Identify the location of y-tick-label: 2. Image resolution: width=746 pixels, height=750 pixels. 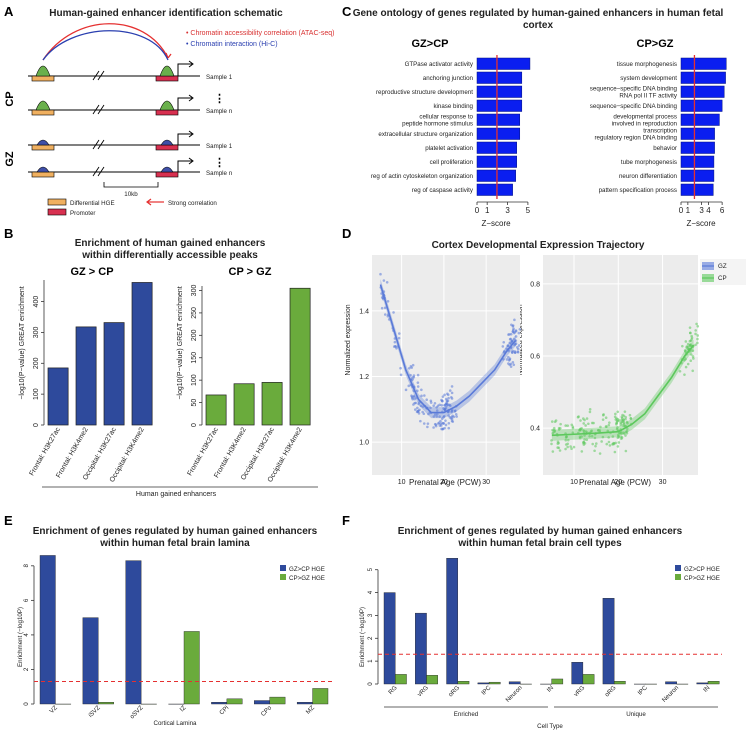
(370, 638).